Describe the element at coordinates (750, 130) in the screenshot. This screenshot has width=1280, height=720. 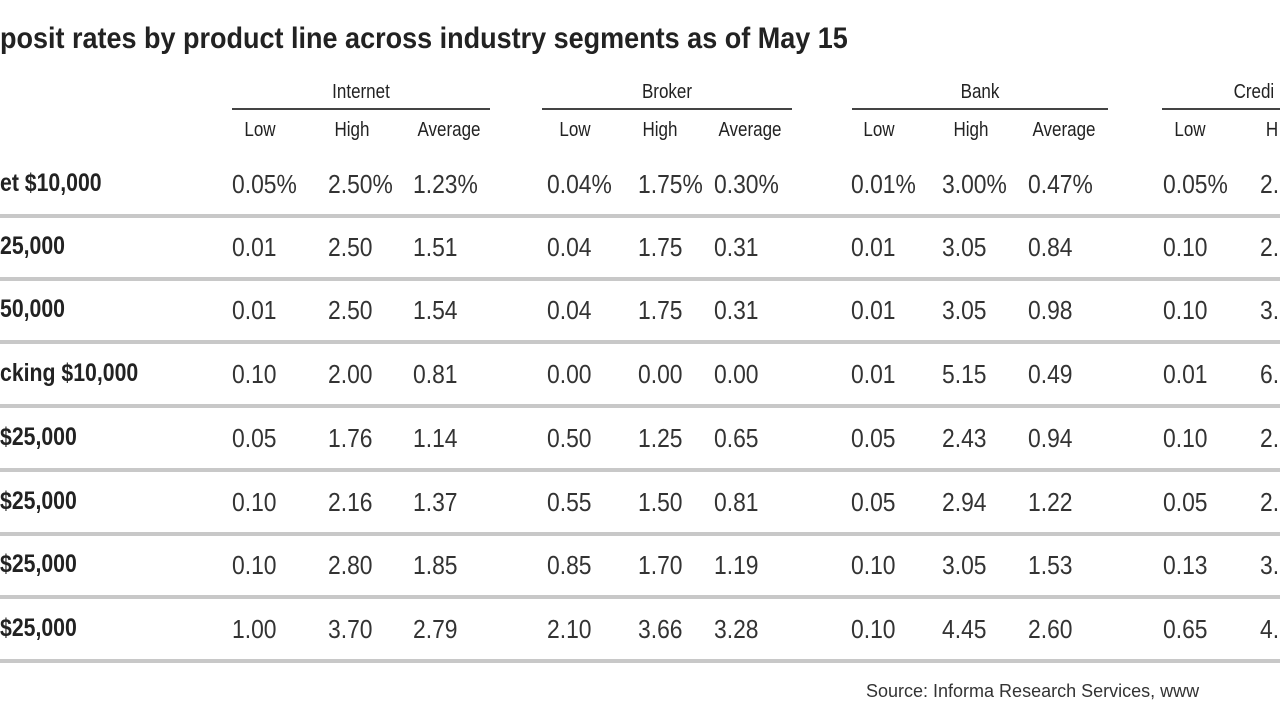
I see `column-header: Average` at that location.